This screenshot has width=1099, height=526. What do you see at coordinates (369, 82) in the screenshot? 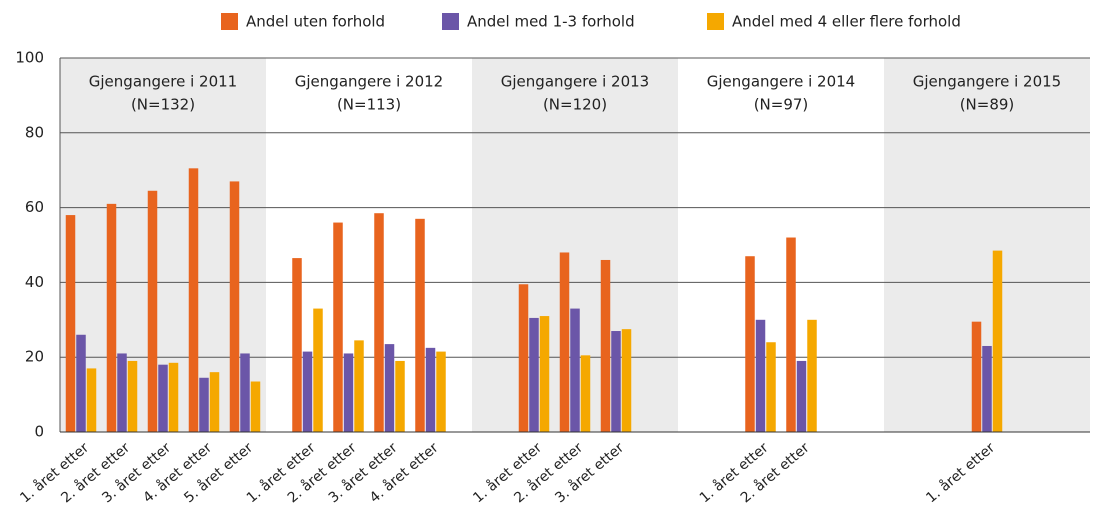
I see `panel-title: Gjengangere i 2012` at bounding box center [369, 82].